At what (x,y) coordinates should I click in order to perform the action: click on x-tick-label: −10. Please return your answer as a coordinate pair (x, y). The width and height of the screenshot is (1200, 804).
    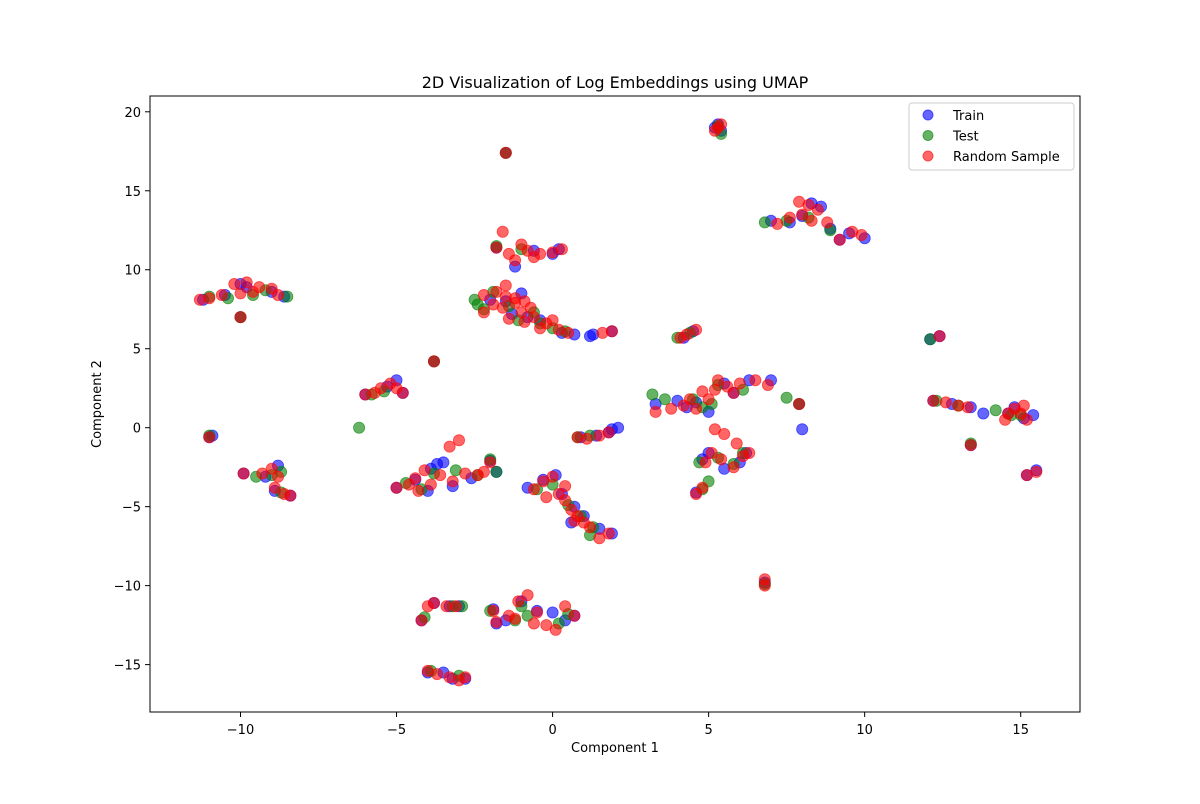
    Looking at the image, I should click on (240, 730).